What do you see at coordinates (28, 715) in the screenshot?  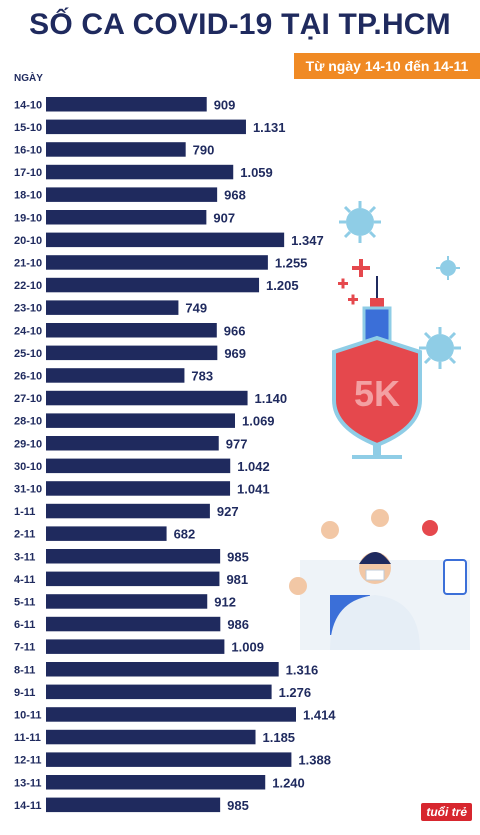 I see `category-label: 10-11` at bounding box center [28, 715].